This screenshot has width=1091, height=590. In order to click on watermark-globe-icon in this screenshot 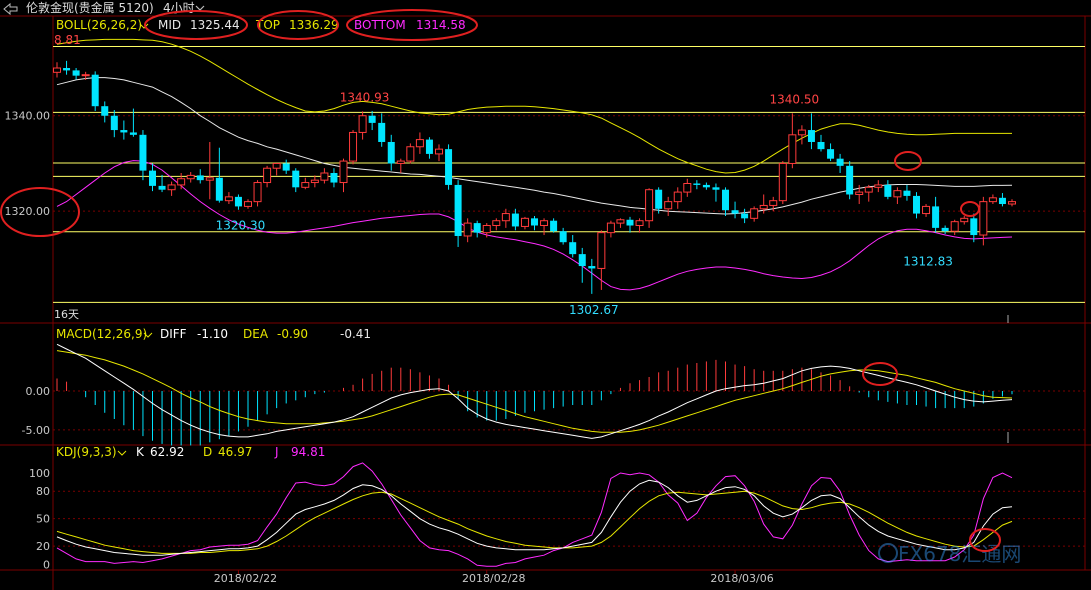, I will do `click(888, 553)`.